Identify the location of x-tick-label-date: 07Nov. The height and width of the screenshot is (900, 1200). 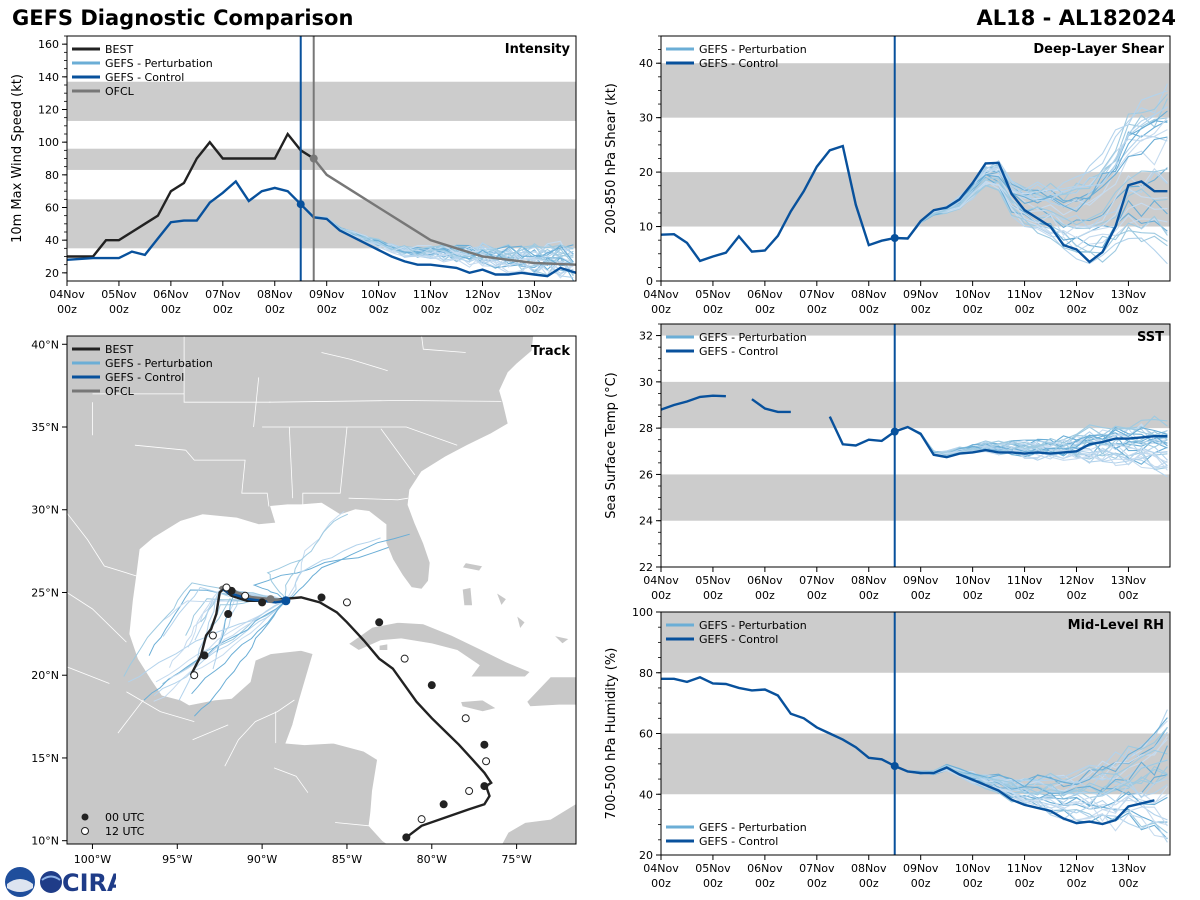
(223, 294).